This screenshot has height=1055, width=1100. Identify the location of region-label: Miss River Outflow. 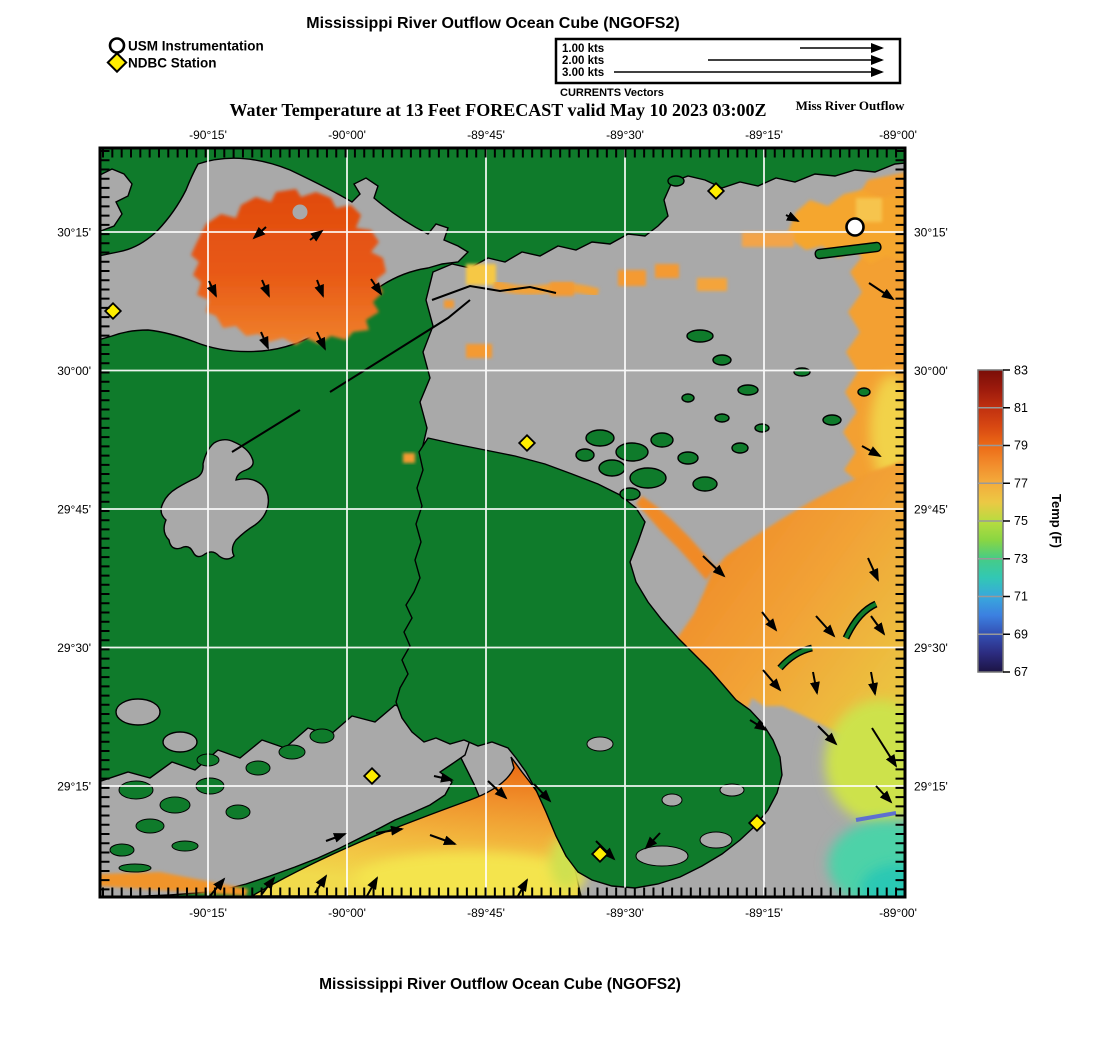
(850, 105).